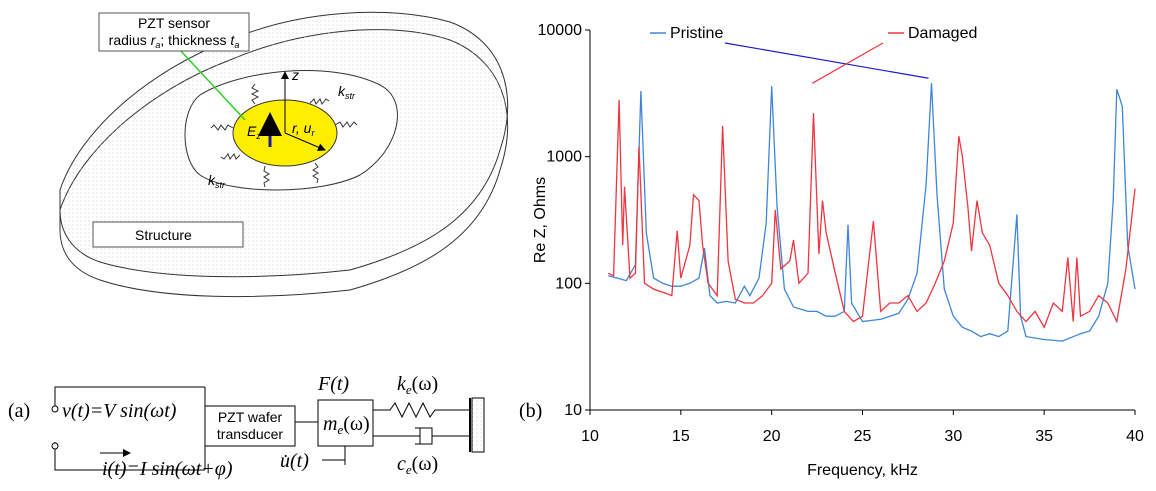 The width and height of the screenshot is (1156, 491). What do you see at coordinates (540, 220) in the screenshot?
I see `y-axis-label: Re Z, Ohms` at bounding box center [540, 220].